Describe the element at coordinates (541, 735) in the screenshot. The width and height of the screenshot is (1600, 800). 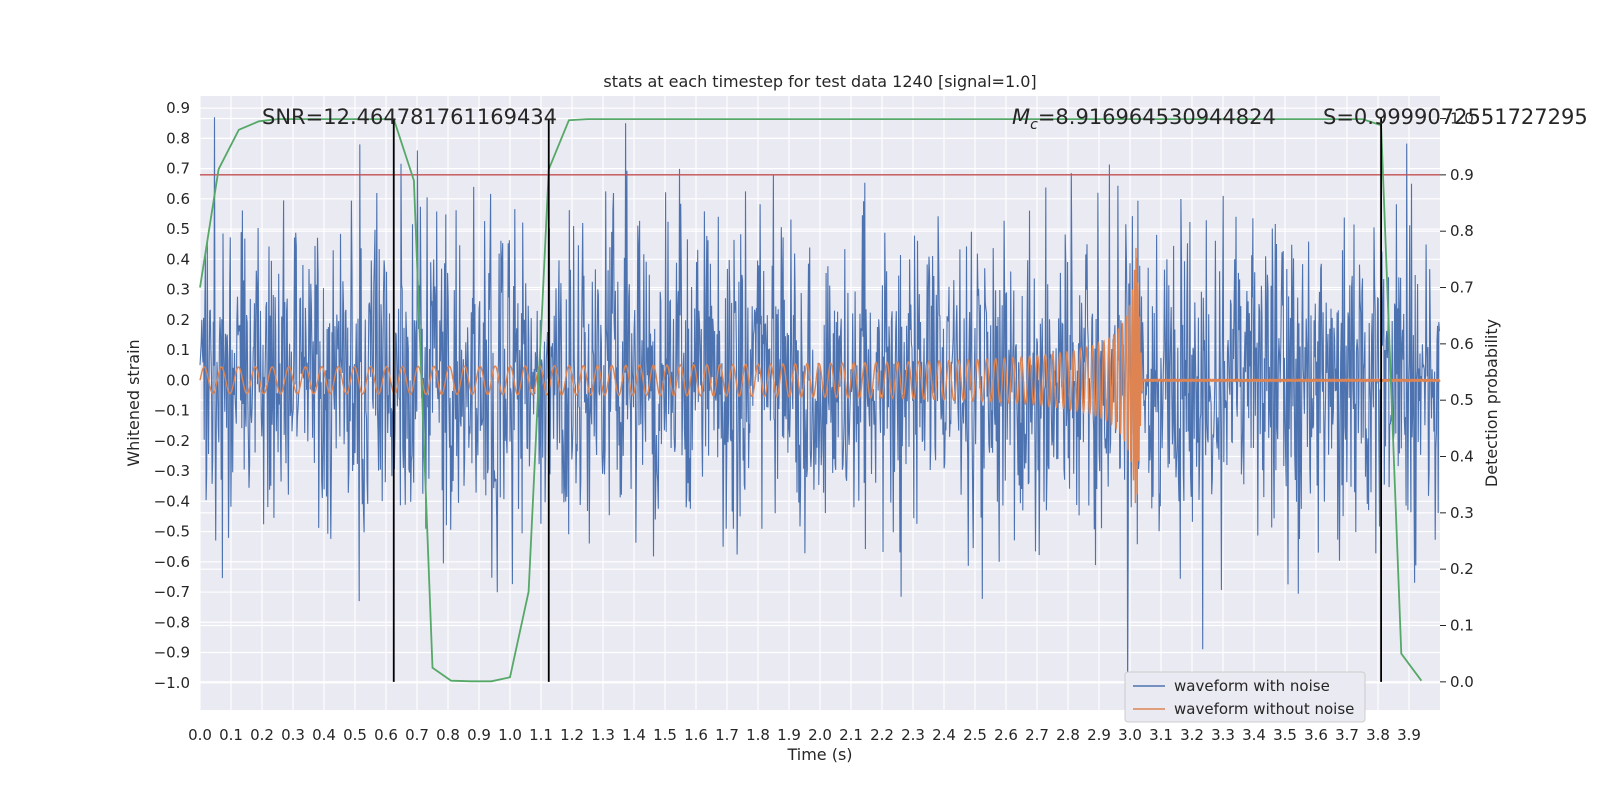
I see `x-tick-label: 1.1` at that location.